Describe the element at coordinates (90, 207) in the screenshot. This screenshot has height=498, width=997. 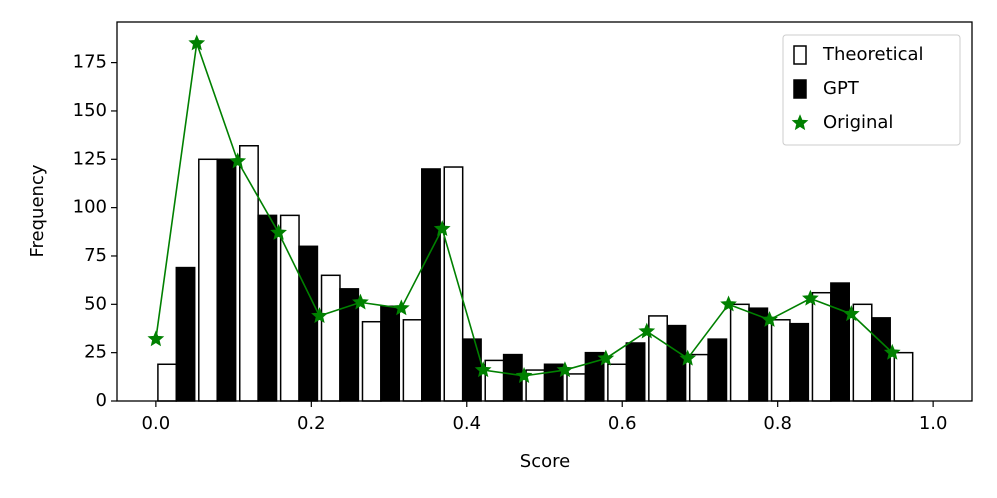
I see `y-tick-label: 100` at that location.